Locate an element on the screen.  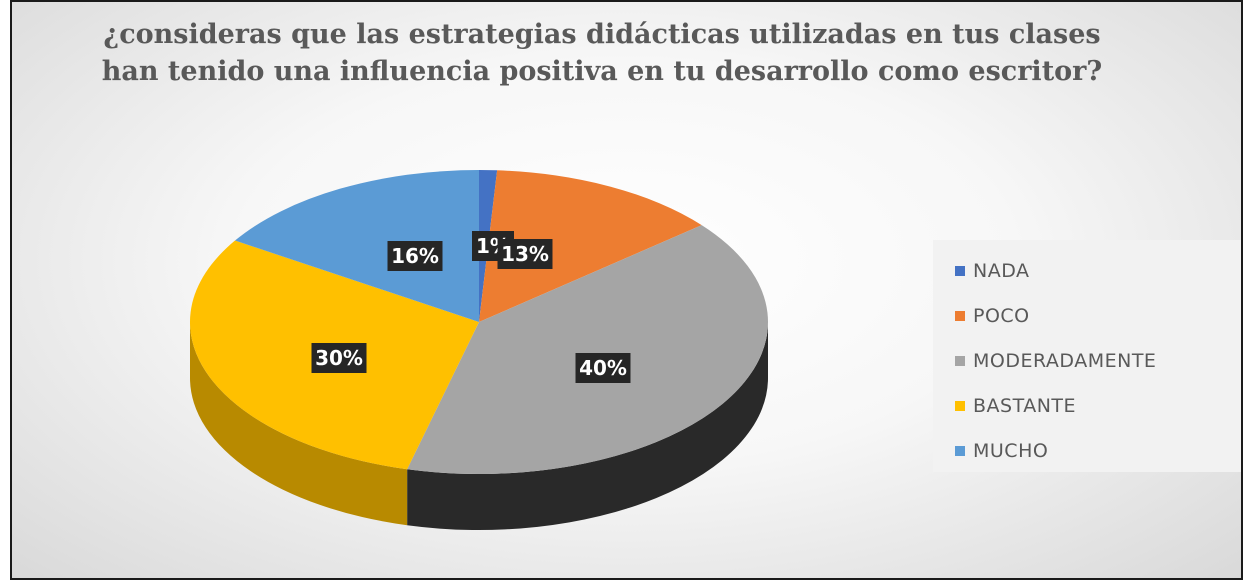
data-label-bastante: 30% is located at coordinates (339, 358).